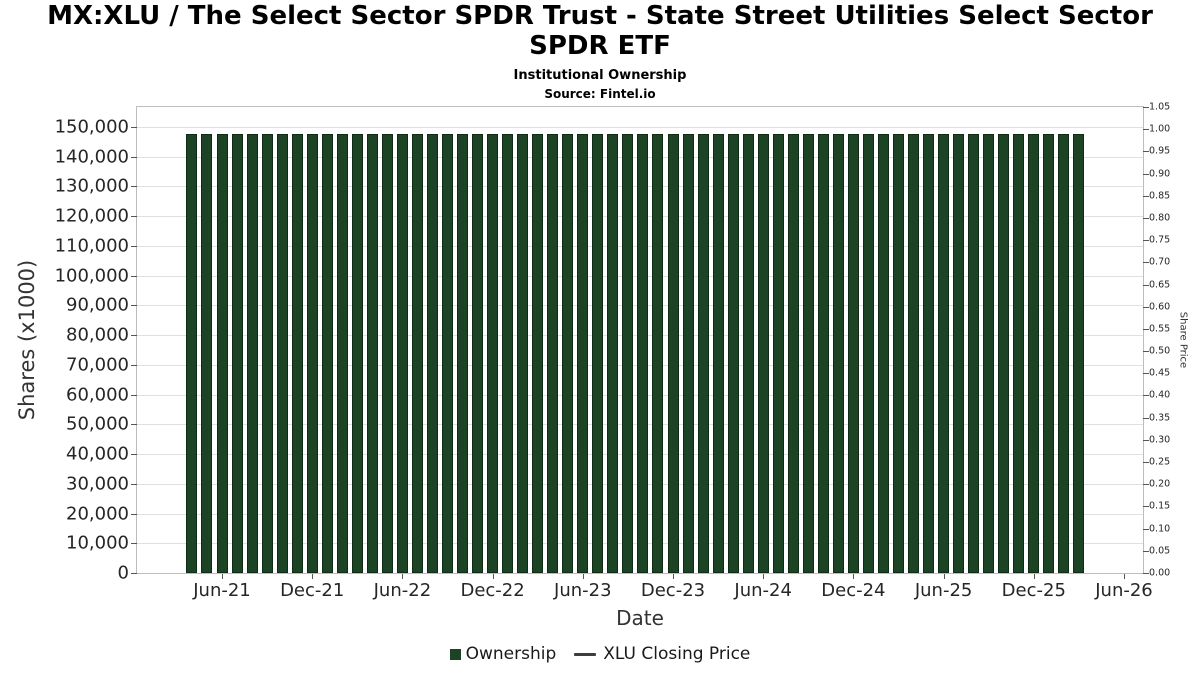 This screenshot has height=675, width=1200. Describe the element at coordinates (1160, 484) in the screenshot. I see `y-axis-tick-label-right: 0.20` at that location.